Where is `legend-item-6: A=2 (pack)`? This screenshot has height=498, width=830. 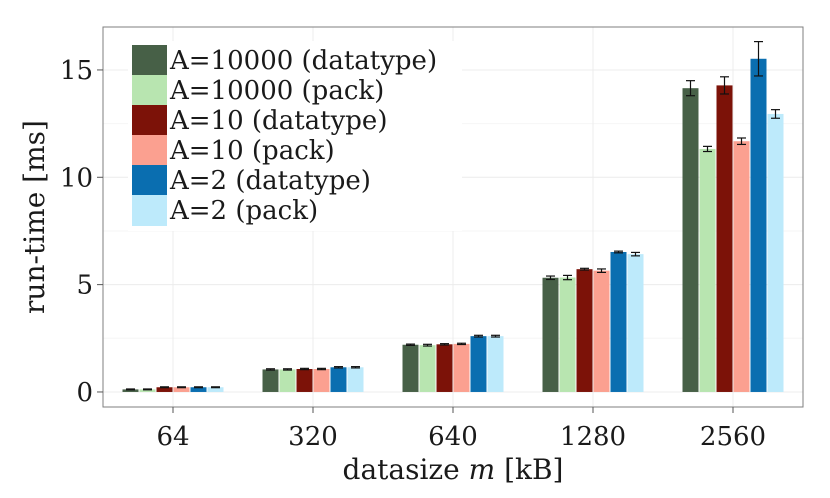
legend-item-6: A=2 (pack) is located at coordinates (225, 210).